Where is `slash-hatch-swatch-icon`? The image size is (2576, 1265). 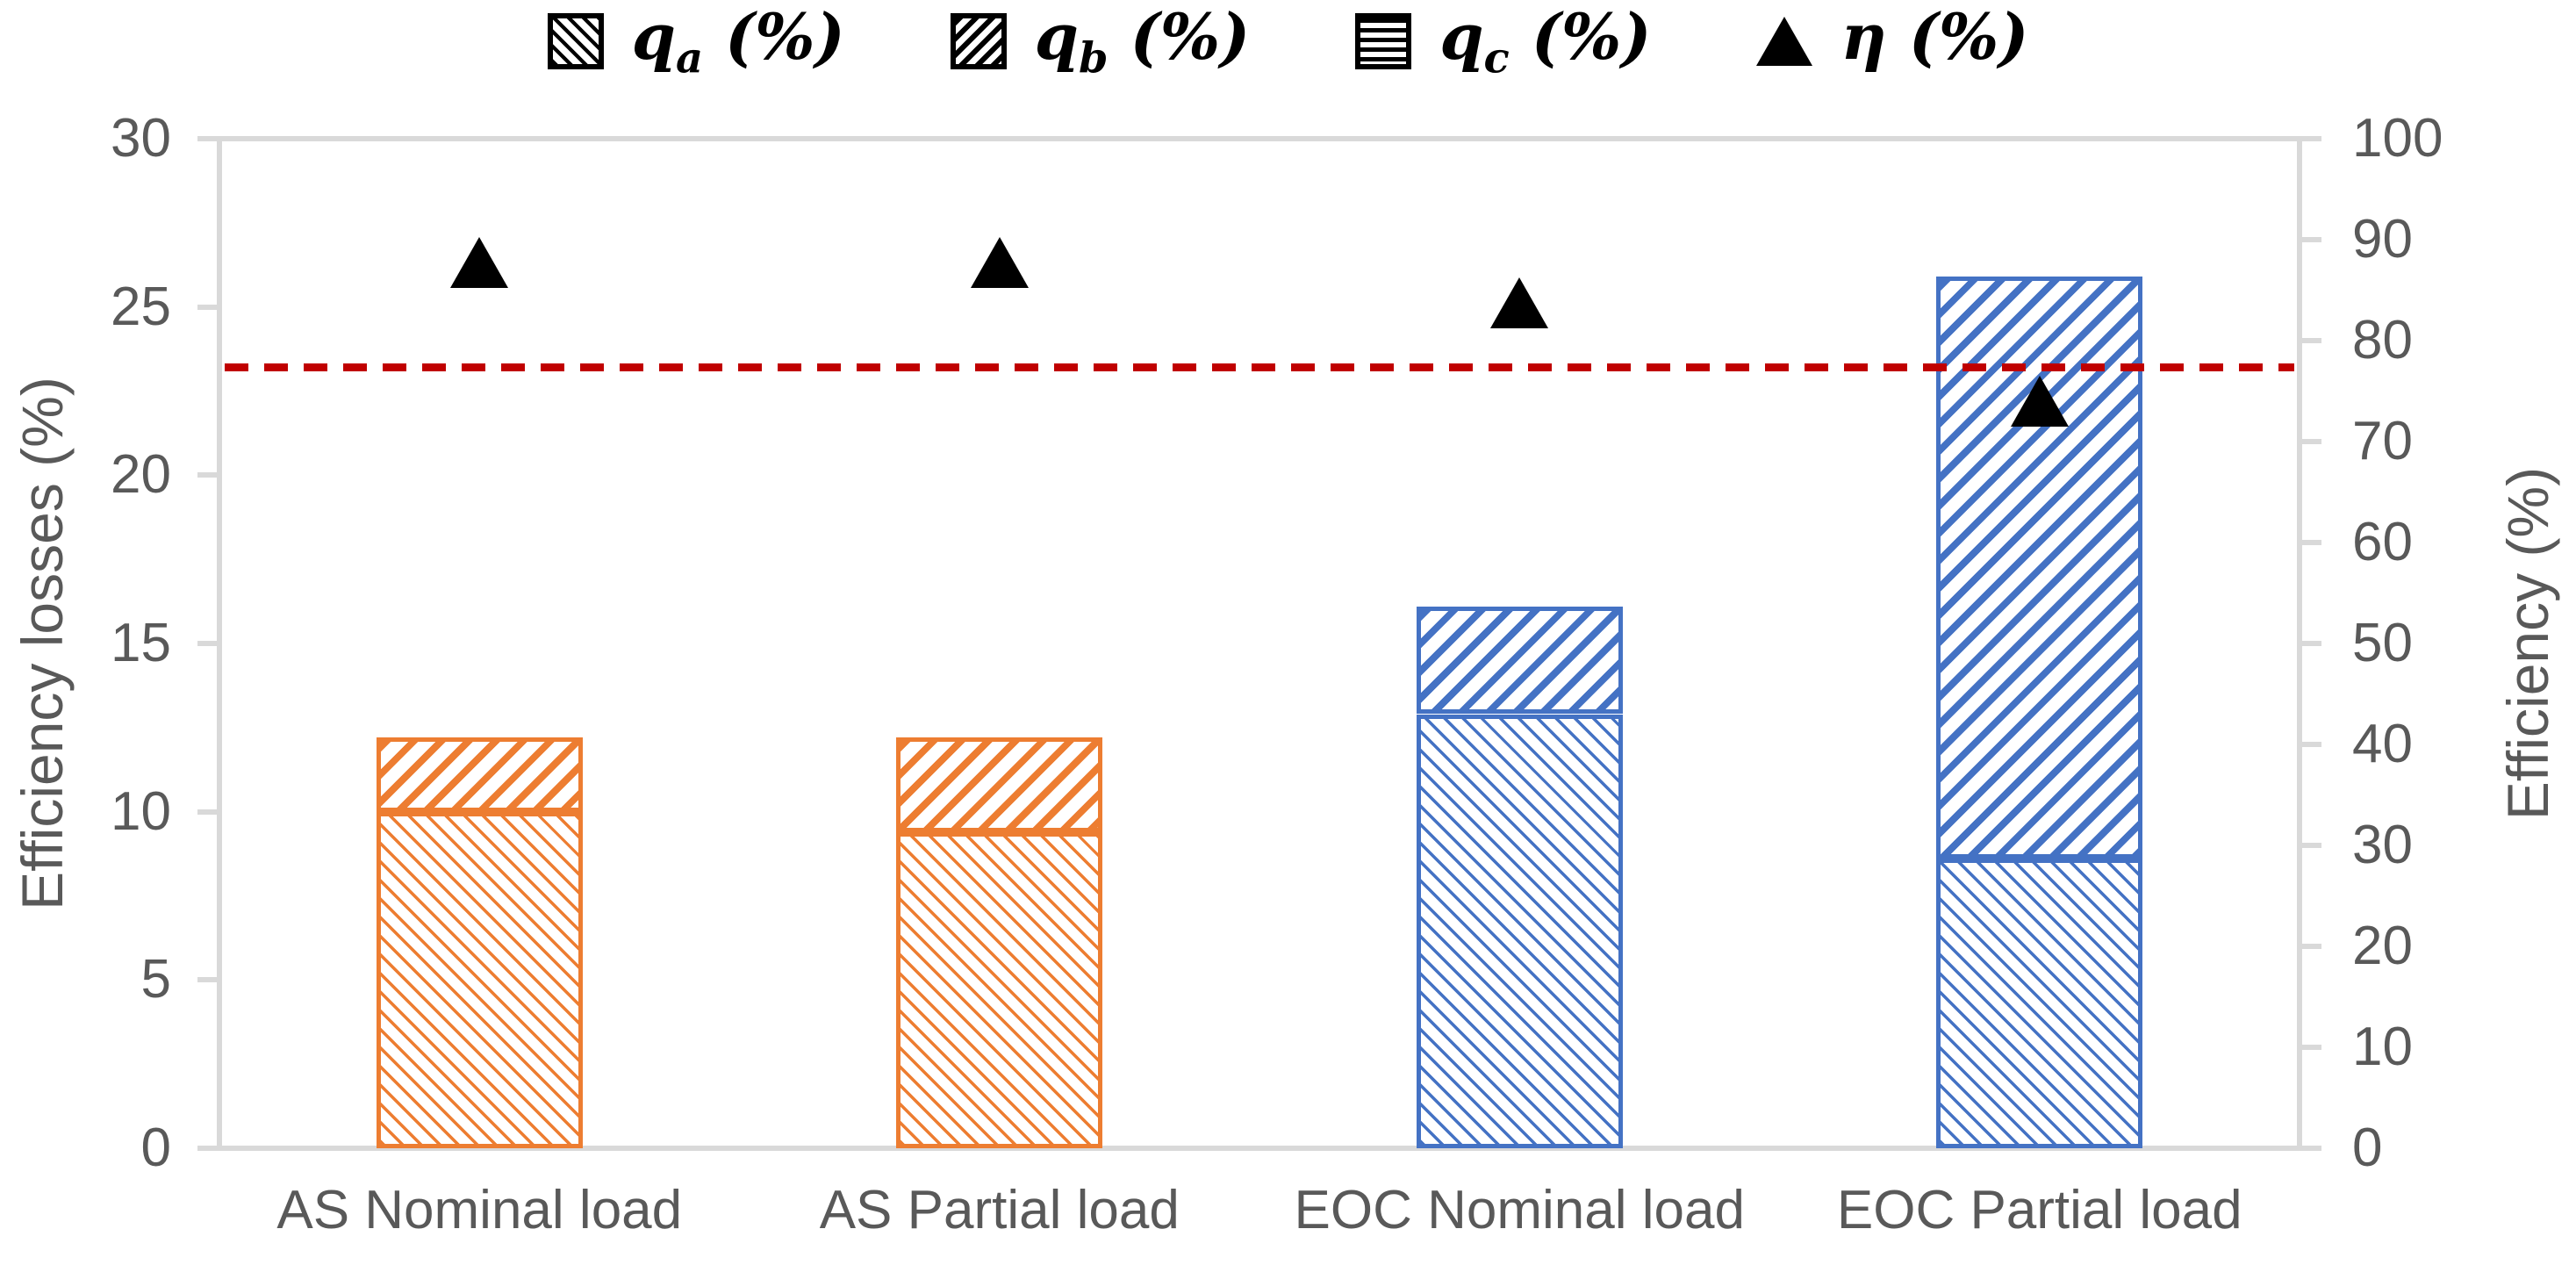 slash-hatch-swatch-icon is located at coordinates (978, 41).